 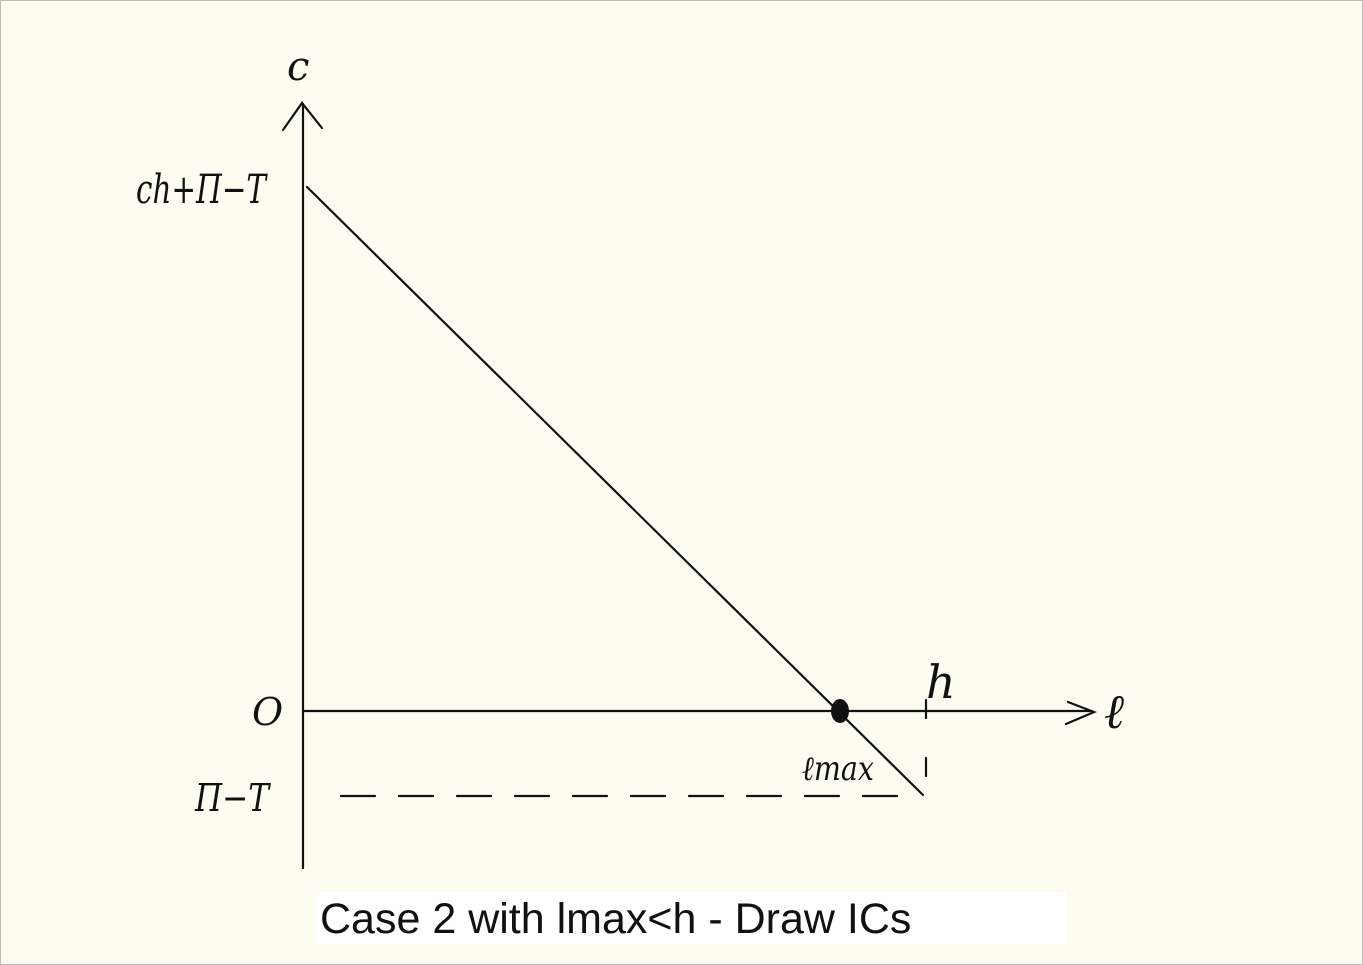 What do you see at coordinates (298, 67) in the screenshot?
I see `y-axis-label: c` at bounding box center [298, 67].